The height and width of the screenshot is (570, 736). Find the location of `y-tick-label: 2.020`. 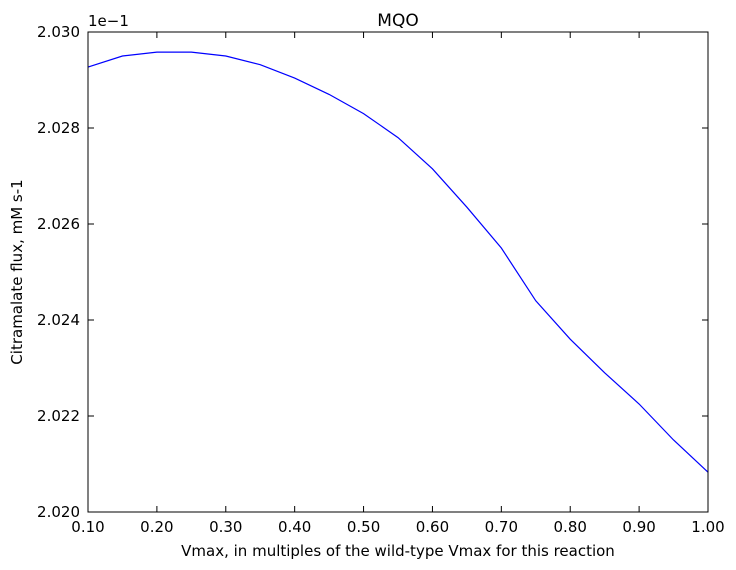

y-tick-label: 2.020 is located at coordinates (58, 512).